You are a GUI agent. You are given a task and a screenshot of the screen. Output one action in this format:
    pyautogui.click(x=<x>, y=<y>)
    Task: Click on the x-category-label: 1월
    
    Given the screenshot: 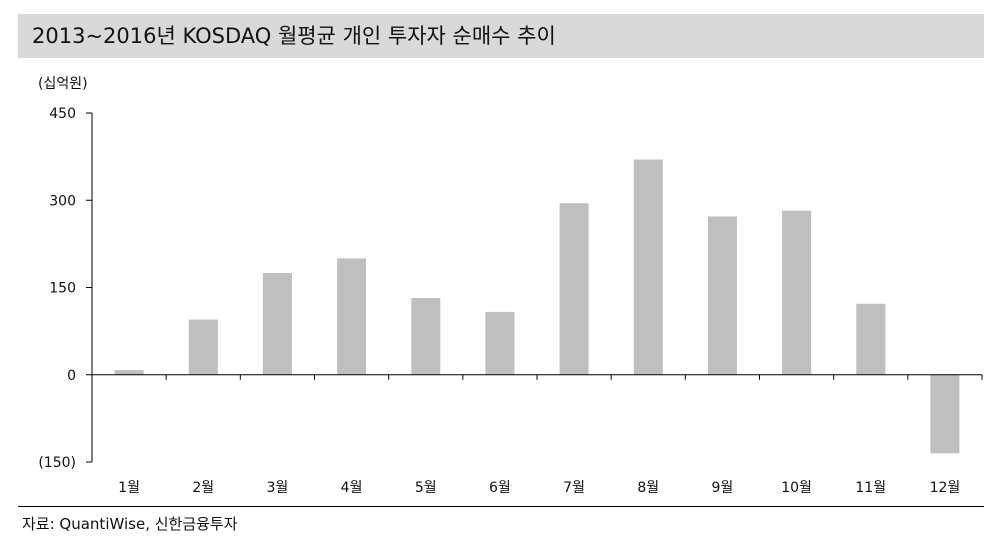 What is the action you would take?
    pyautogui.click(x=129, y=488)
    